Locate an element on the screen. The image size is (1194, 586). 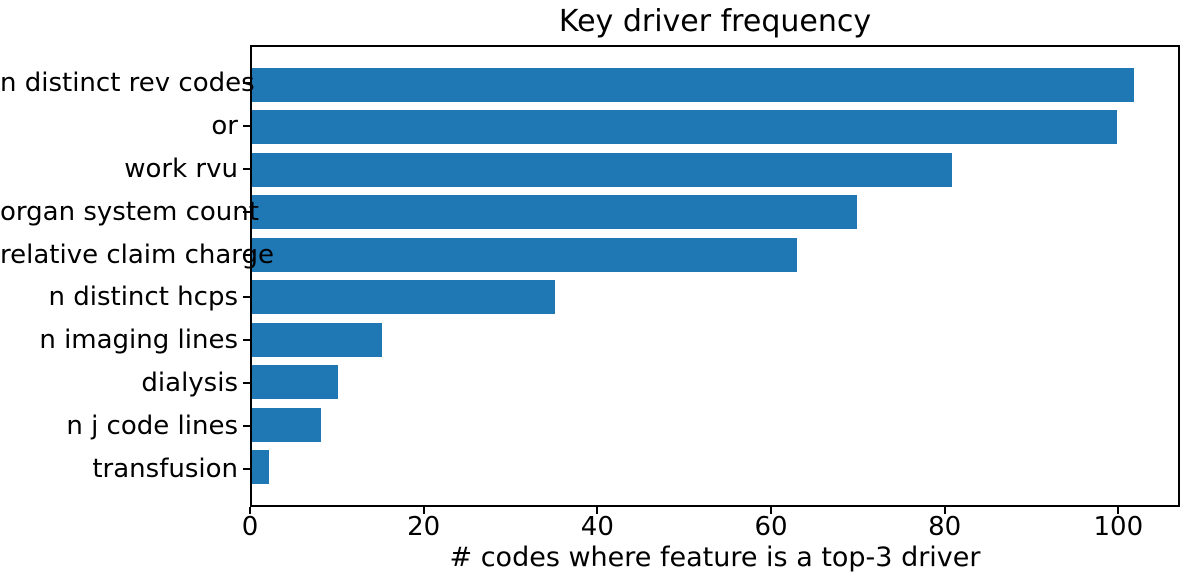
y-tick-label: work rvu is located at coordinates (181, 168).